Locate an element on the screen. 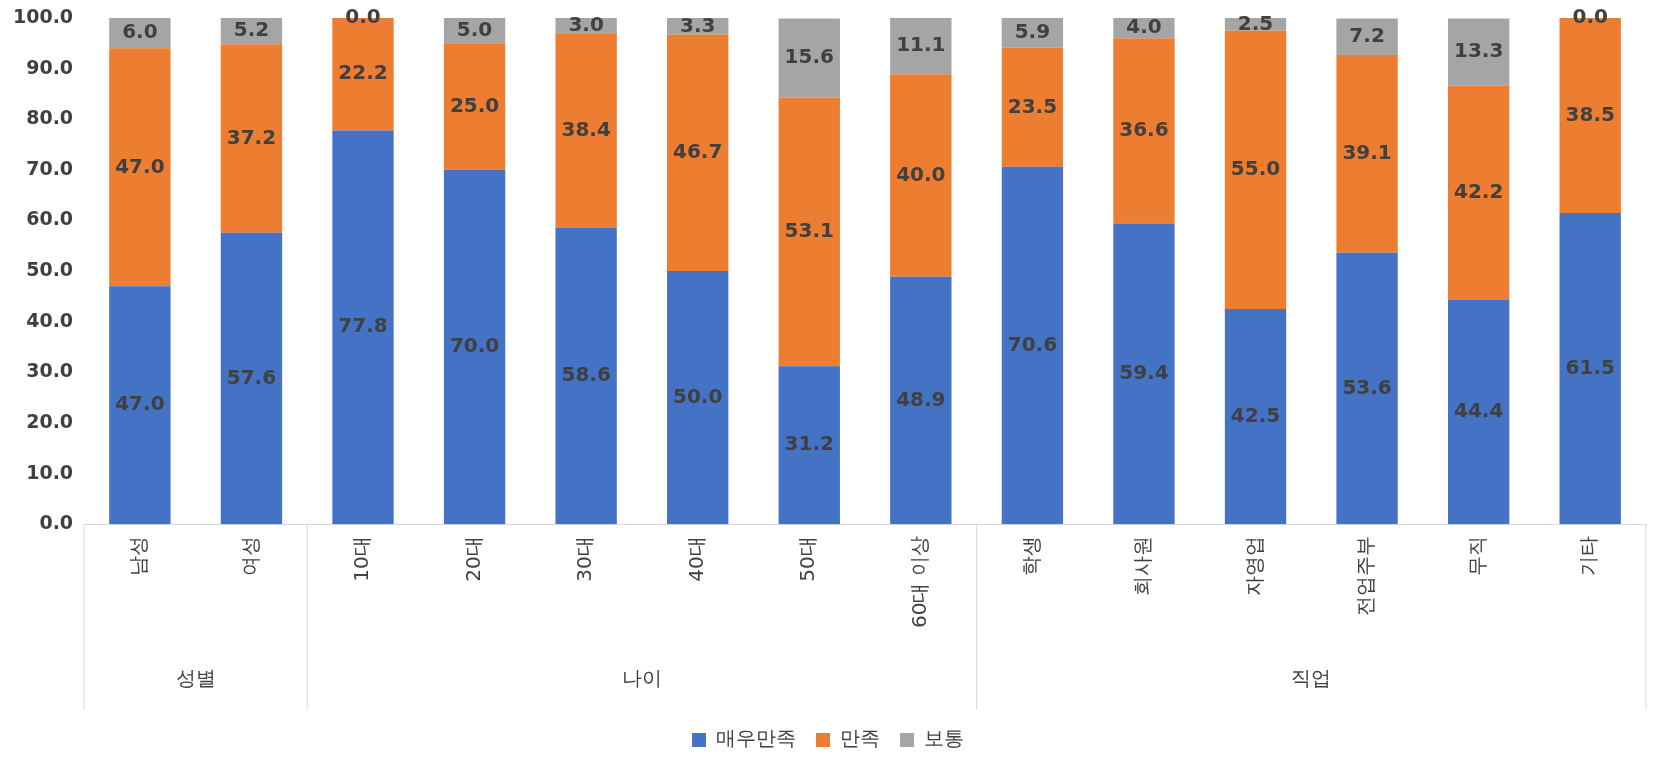 The image size is (1656, 770). data-label: 11.1 is located at coordinates (921, 44).